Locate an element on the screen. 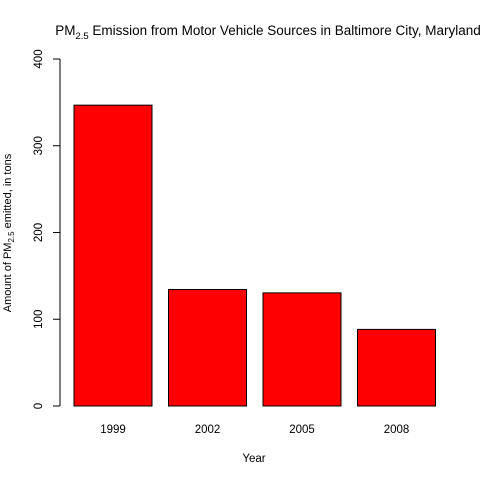  x-tick-labels: 1999 2002 2005 2008 is located at coordinates (254, 430).